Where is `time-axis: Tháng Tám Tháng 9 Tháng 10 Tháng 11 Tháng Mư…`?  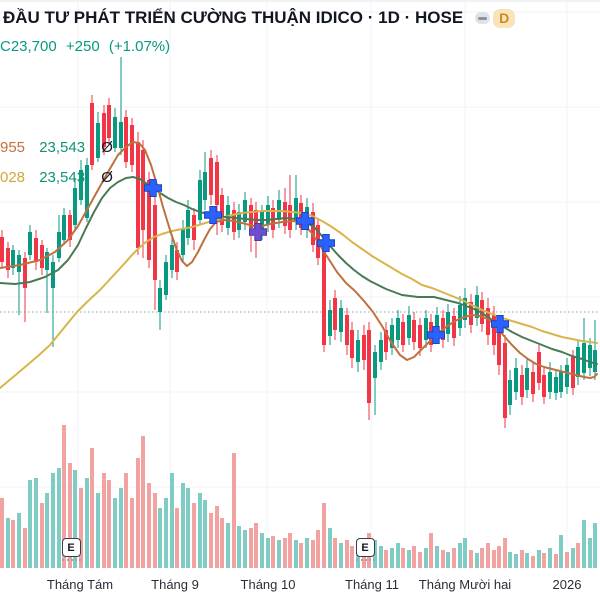
time-axis: Tháng Tám Tháng 9 Tháng 10 Tháng 11 Tháng Mư… is located at coordinates (300, 585).